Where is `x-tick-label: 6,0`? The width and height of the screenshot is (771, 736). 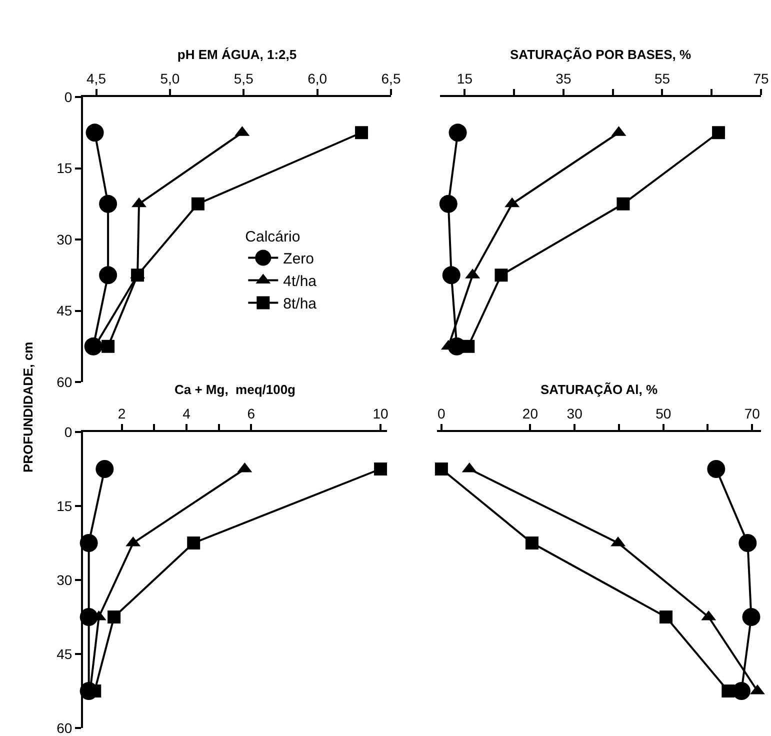 x-tick-label: 6,0 is located at coordinates (318, 78).